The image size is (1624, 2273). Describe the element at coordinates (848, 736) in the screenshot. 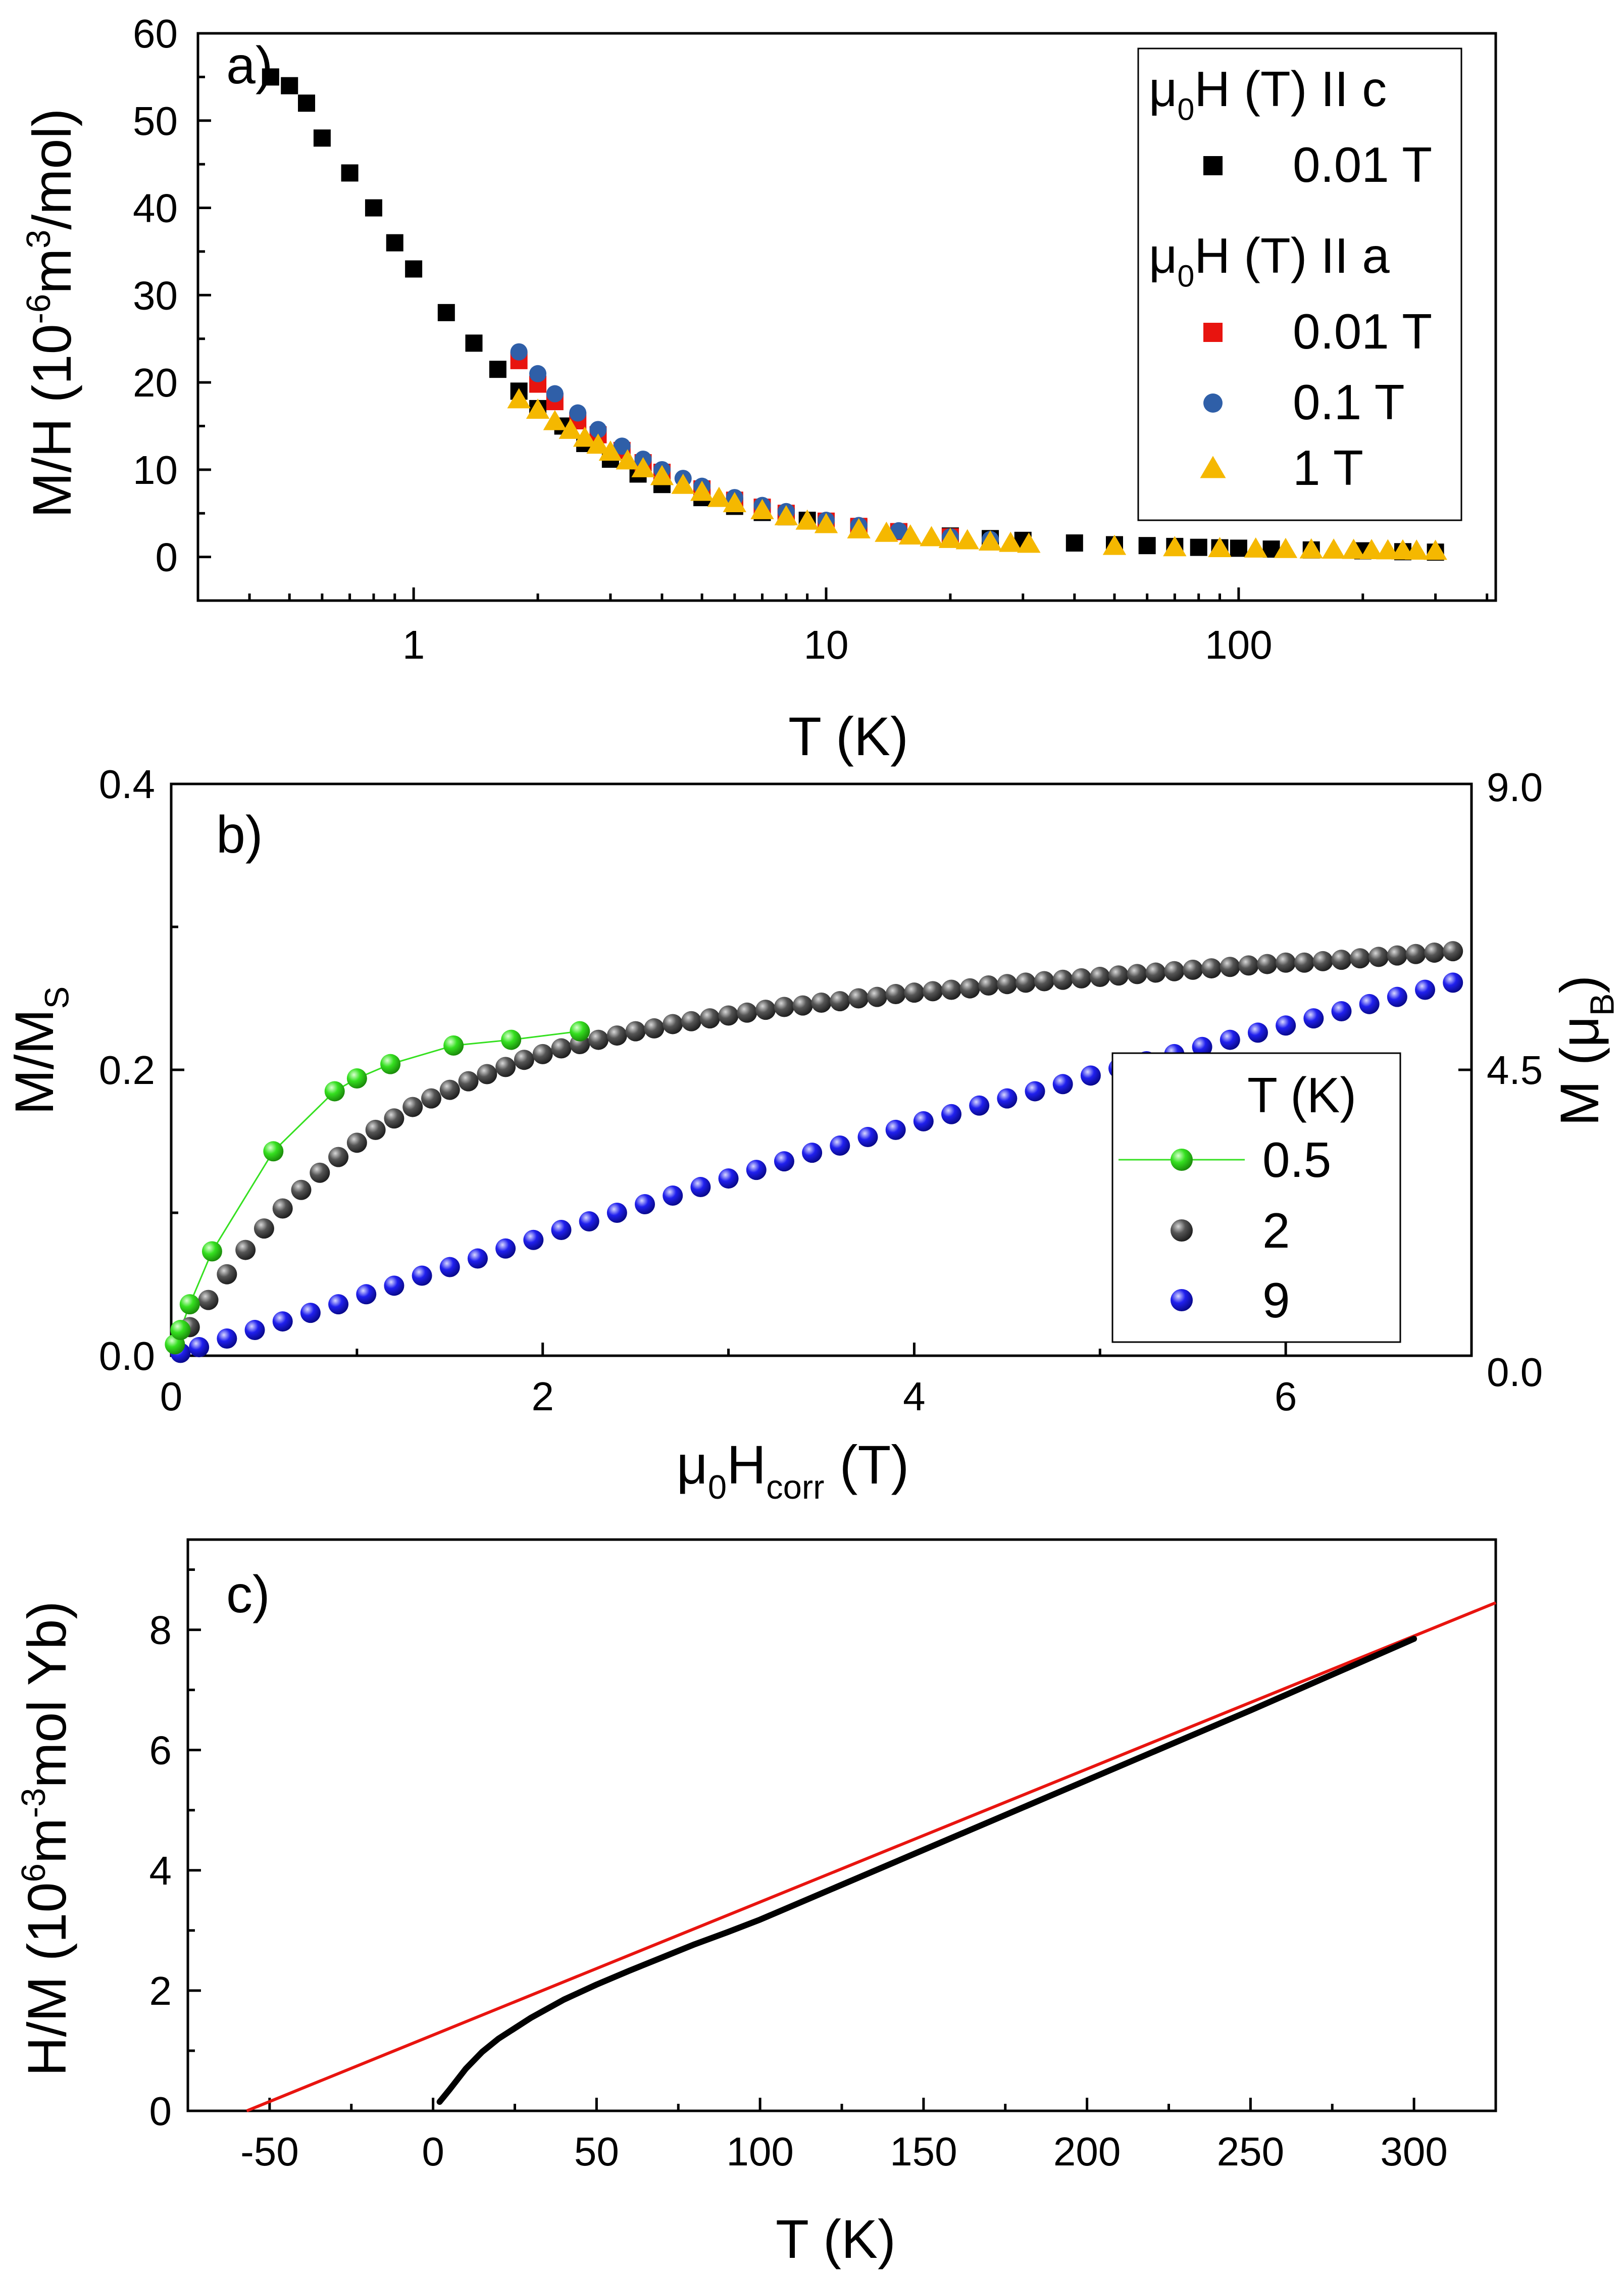

I see `x-axis-label: T (K)` at that location.